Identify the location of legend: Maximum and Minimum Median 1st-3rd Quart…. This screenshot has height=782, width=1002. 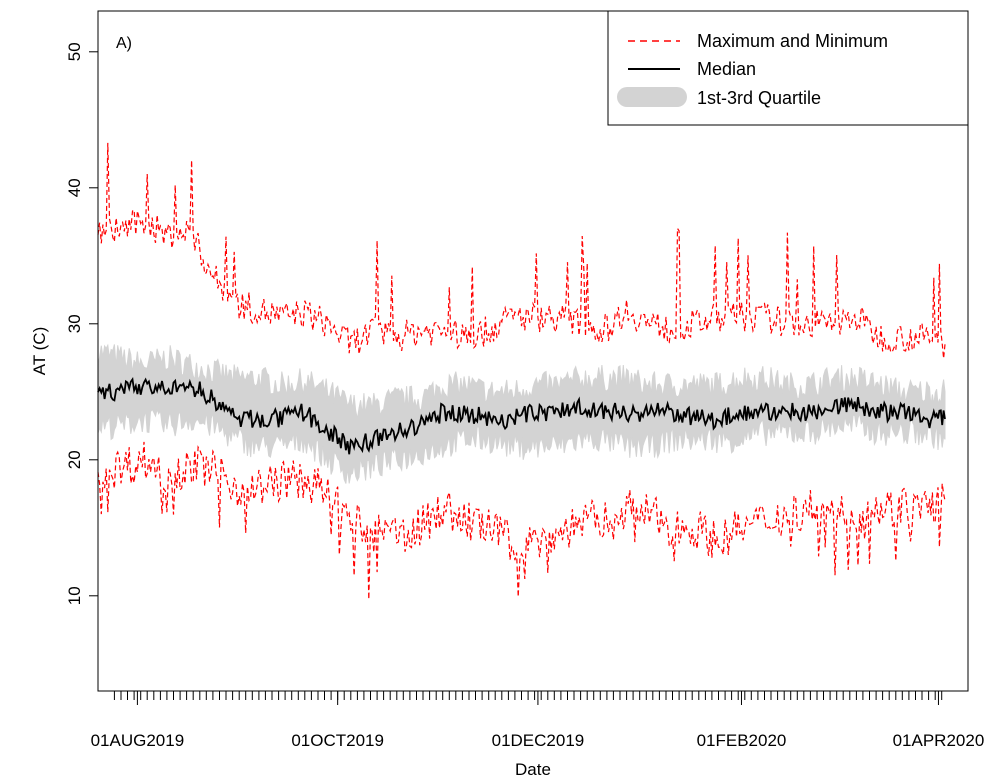
(788, 68).